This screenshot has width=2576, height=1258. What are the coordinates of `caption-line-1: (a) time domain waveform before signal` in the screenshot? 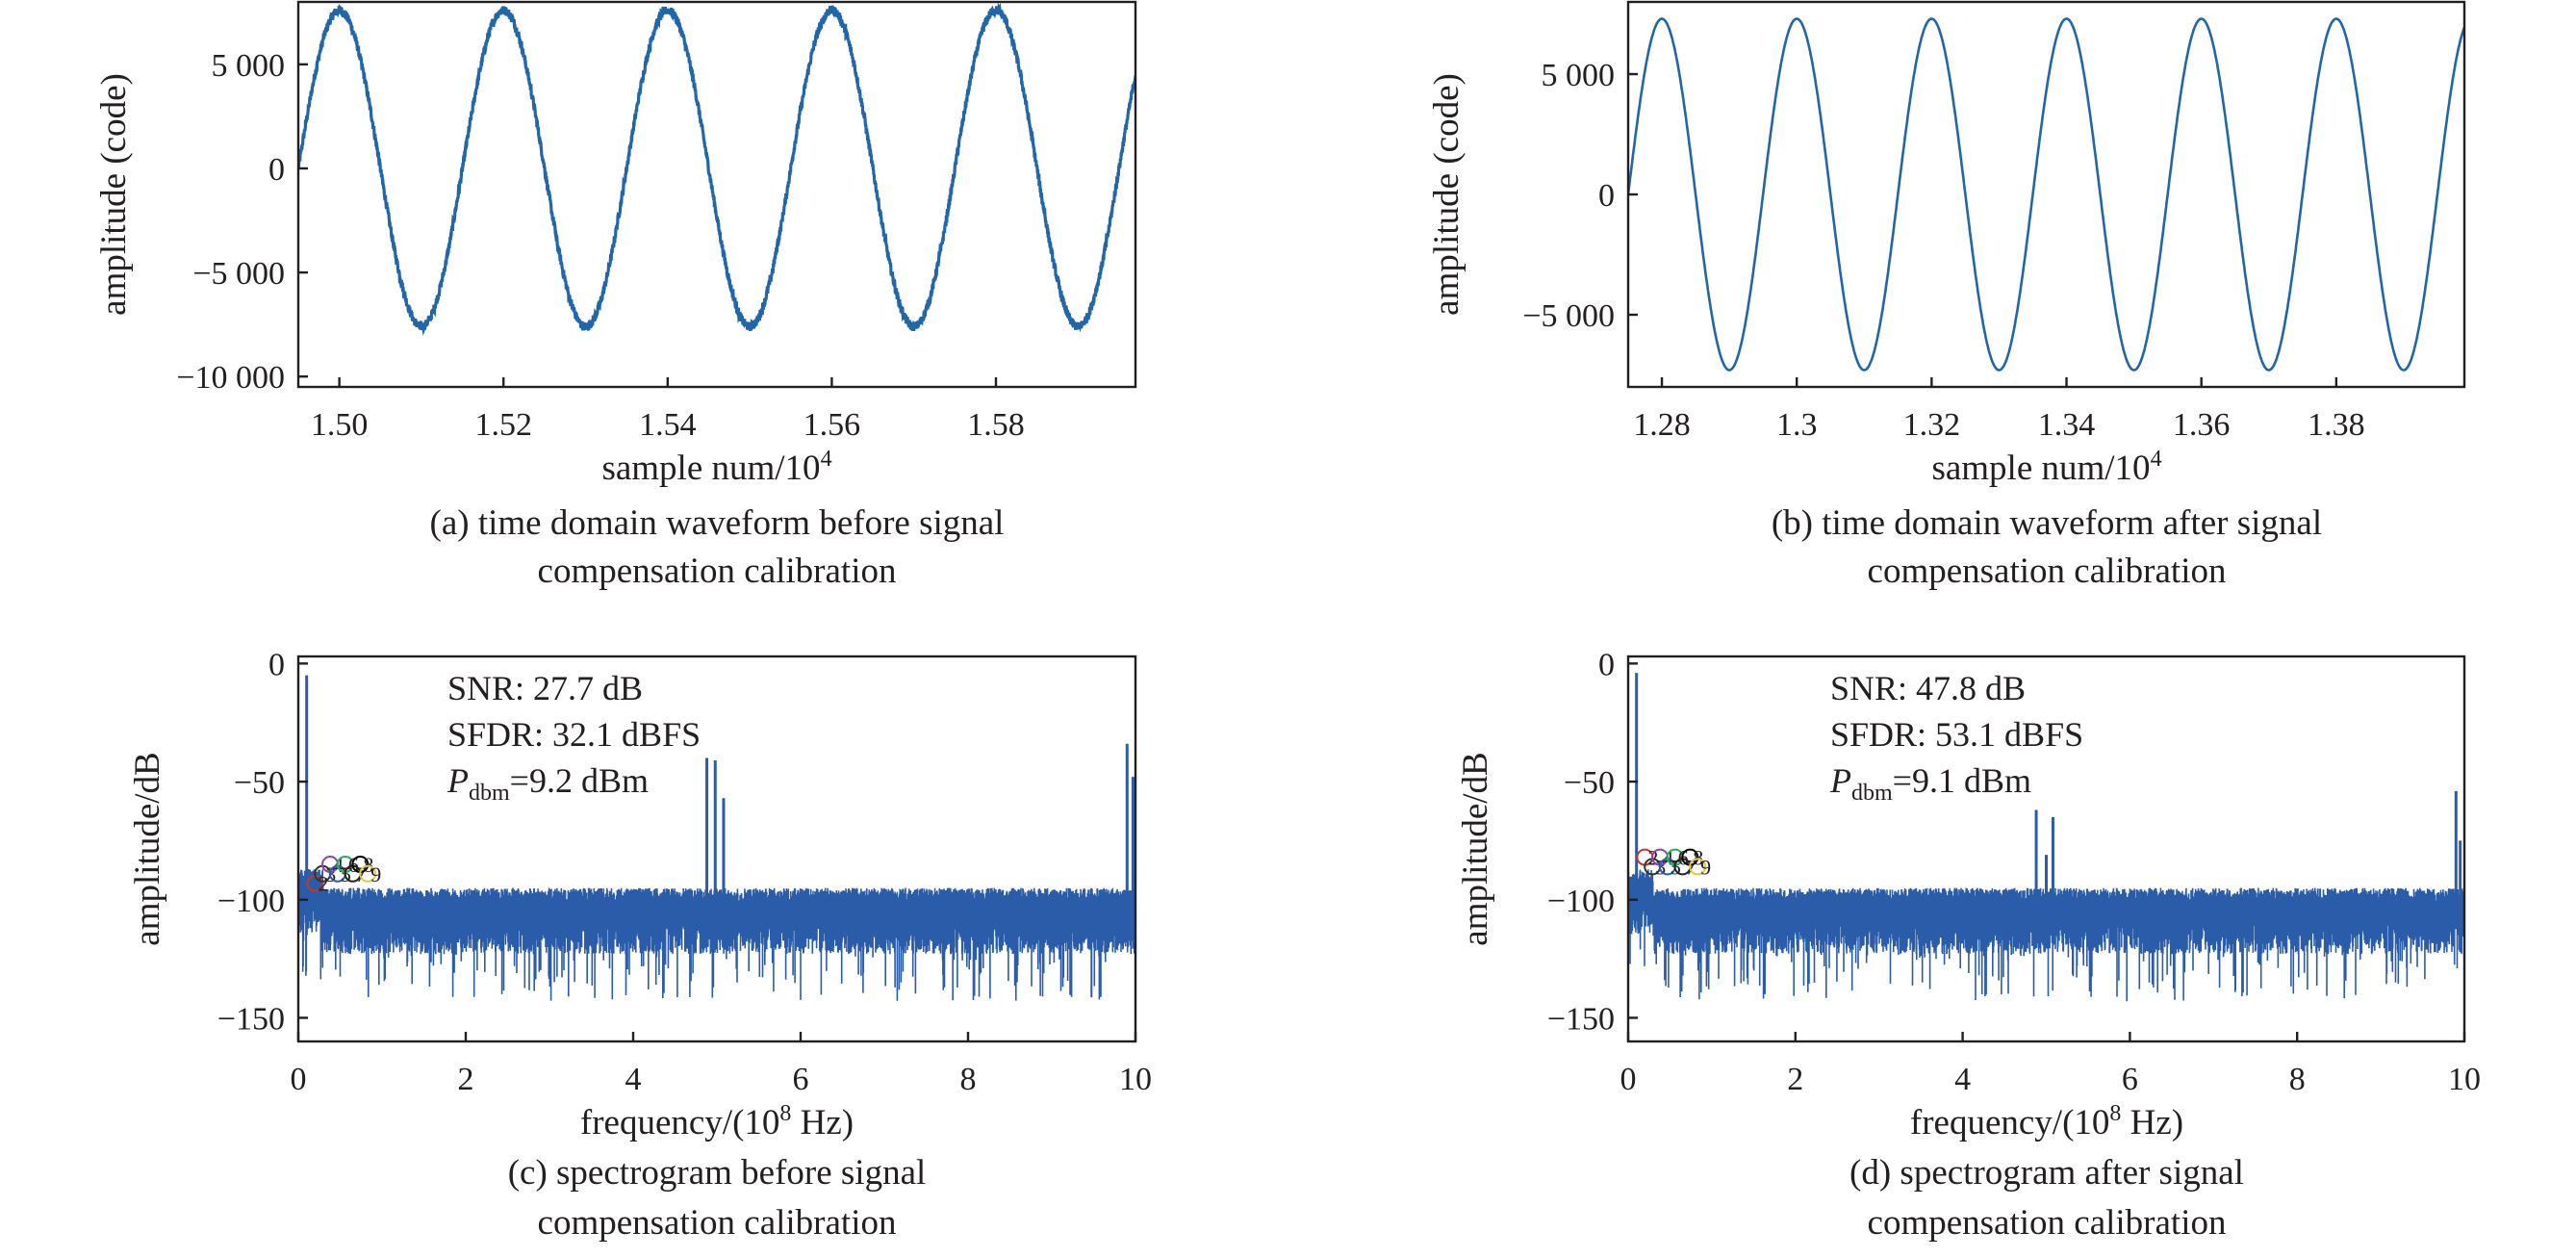 It's located at (717, 523).